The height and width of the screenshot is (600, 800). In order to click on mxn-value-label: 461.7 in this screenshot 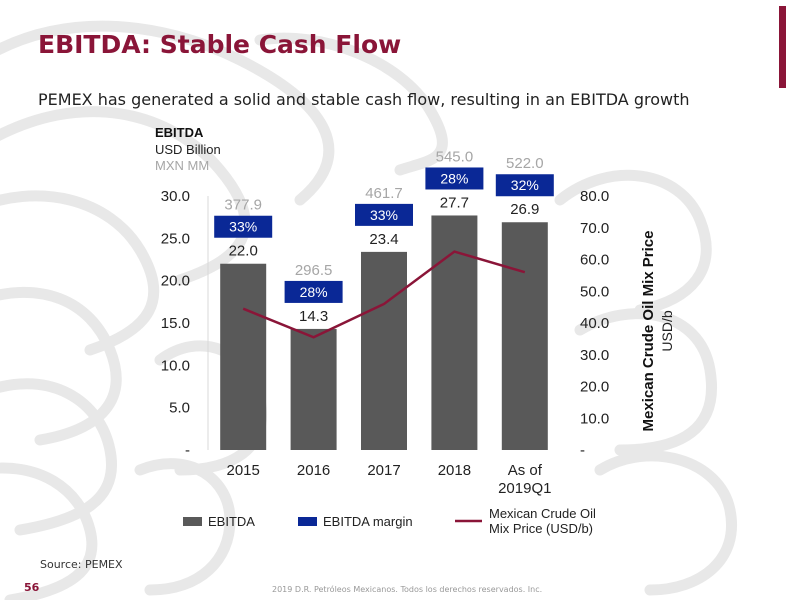, I will do `click(384, 193)`.